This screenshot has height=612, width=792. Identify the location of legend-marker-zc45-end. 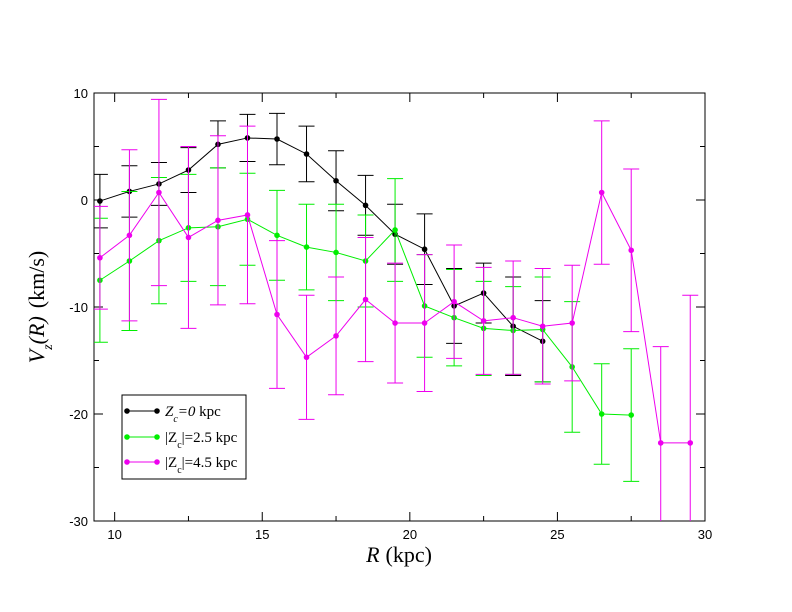
(157, 462).